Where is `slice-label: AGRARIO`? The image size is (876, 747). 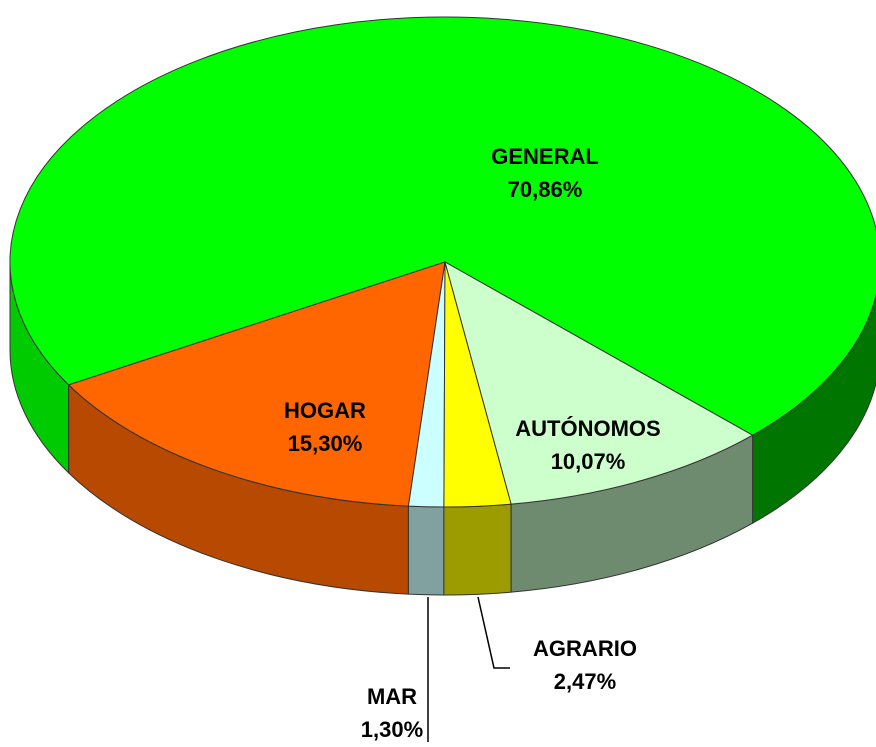 slice-label: AGRARIO is located at coordinates (585, 648).